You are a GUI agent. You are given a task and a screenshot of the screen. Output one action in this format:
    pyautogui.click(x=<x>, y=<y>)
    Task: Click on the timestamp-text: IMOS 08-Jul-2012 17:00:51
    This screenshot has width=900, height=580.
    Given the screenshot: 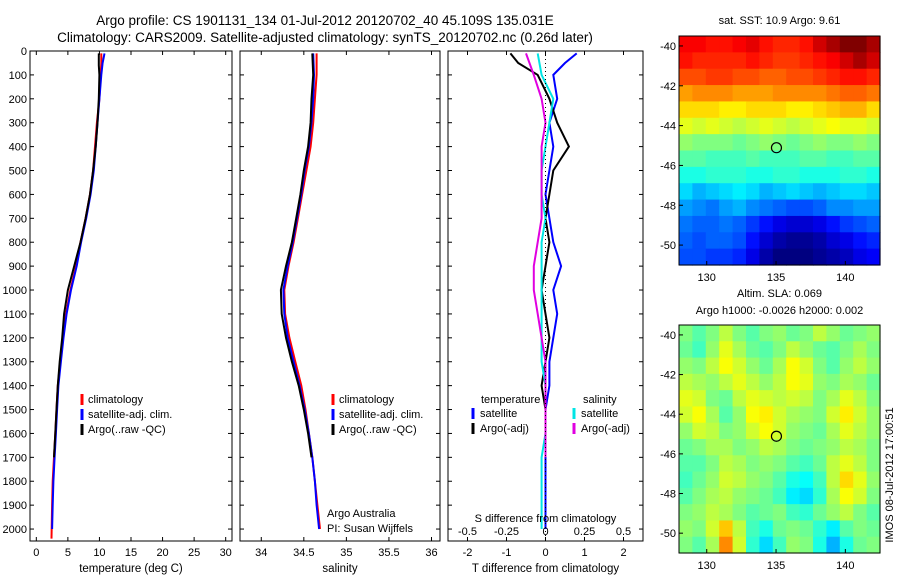 What is the action you would take?
    pyautogui.click(x=890, y=475)
    